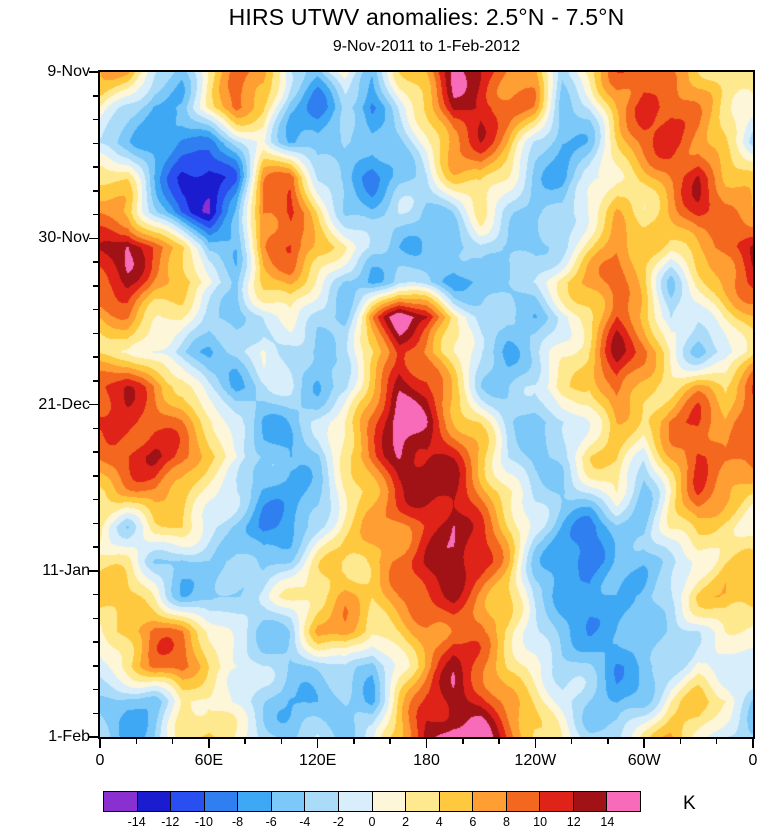 This screenshot has height=830, width=772. Describe the element at coordinates (540, 822) in the screenshot. I see `colorbar-tick-label: 10` at that location.